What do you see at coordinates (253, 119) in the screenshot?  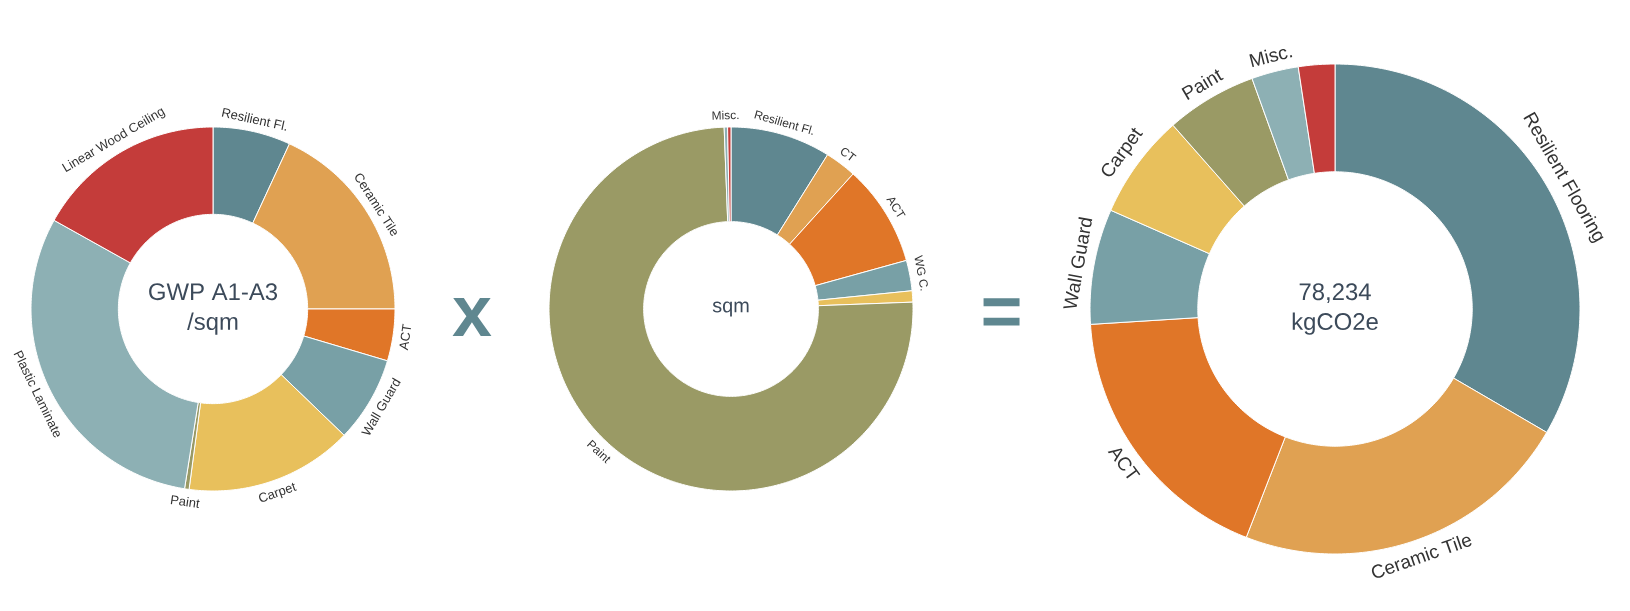 I see `slice-label: Resilient Fl.` at bounding box center [253, 119].